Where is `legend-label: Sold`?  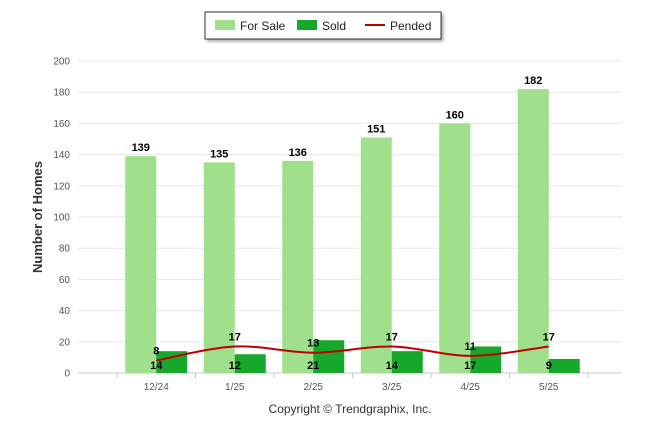 legend-label: Sold is located at coordinates (334, 26).